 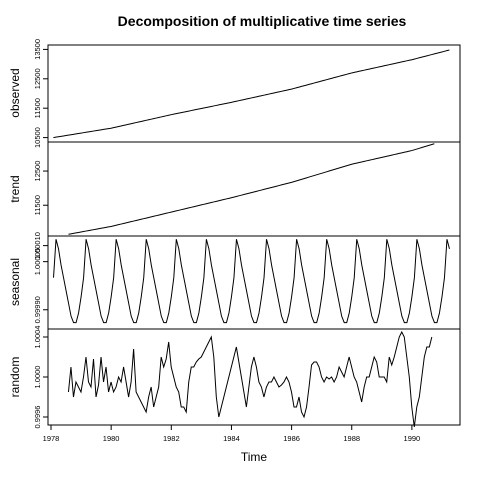 I want to click on y-tick-label-observed-0: 10500, so click(x=37, y=137).